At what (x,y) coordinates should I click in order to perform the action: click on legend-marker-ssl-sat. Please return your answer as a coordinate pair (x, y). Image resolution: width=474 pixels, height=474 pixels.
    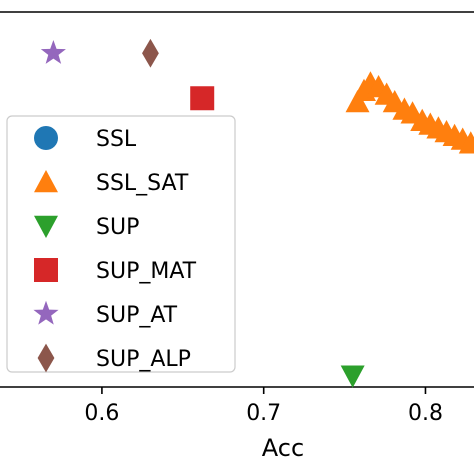
    Looking at the image, I should click on (46, 181).